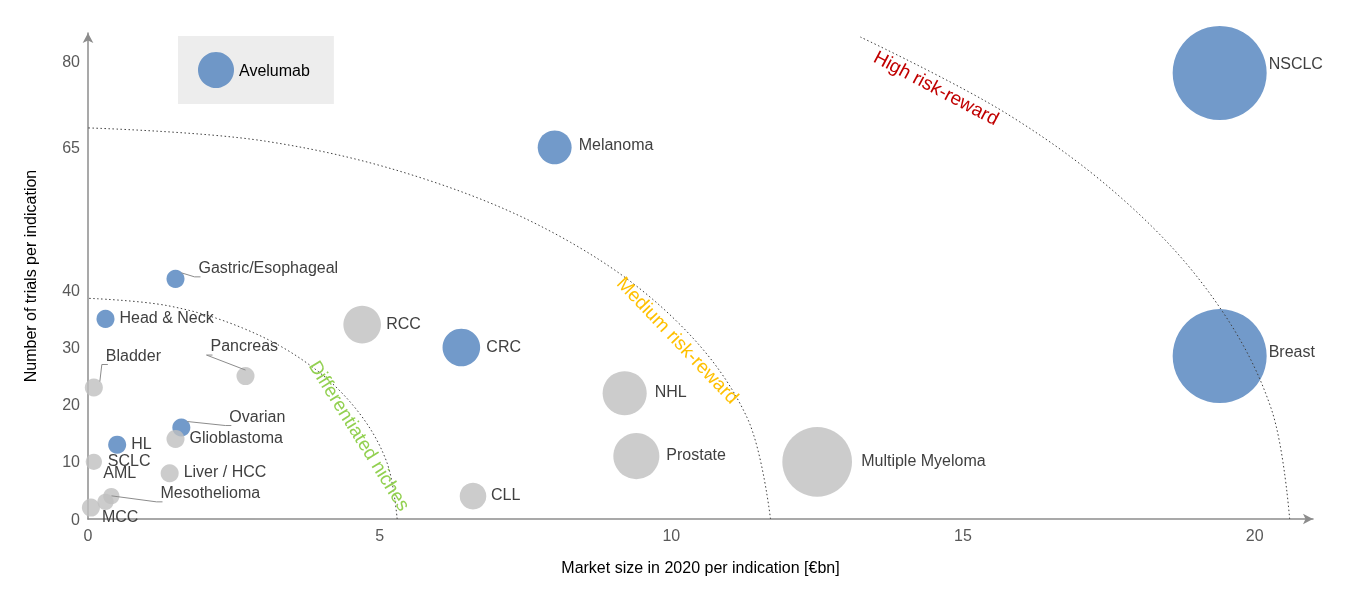 The width and height of the screenshot is (1371, 592). I want to click on y-tick-label: 10, so click(71, 462).